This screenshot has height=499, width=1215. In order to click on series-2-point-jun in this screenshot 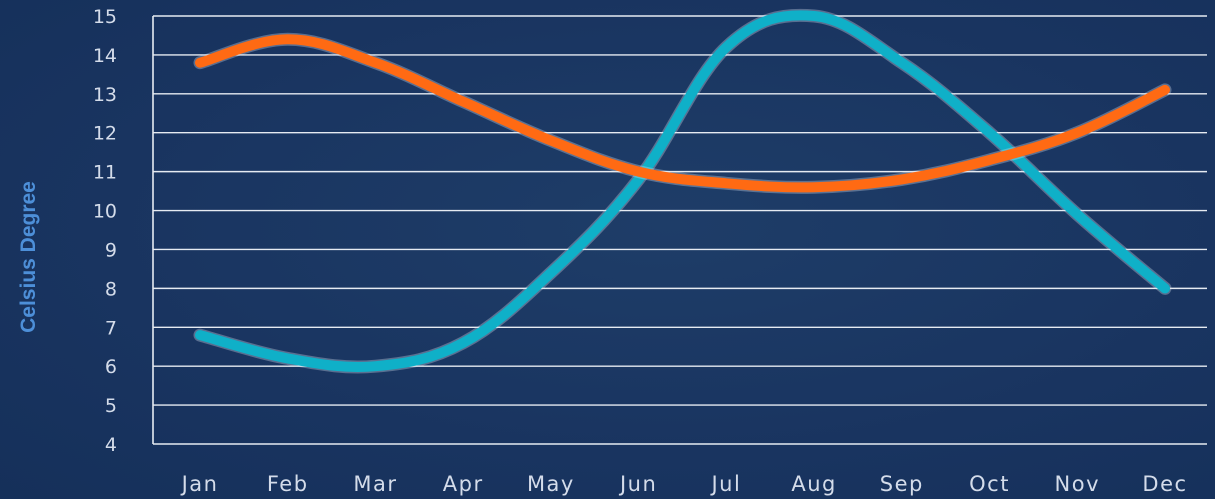, I will do `click(639, 172)`.